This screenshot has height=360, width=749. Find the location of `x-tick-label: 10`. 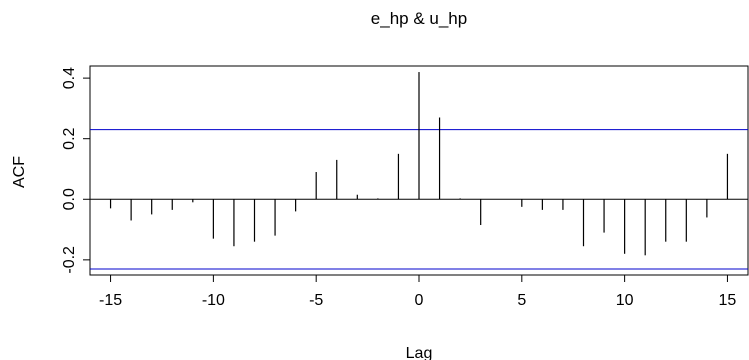

x-tick-label: 10 is located at coordinates (625, 300).